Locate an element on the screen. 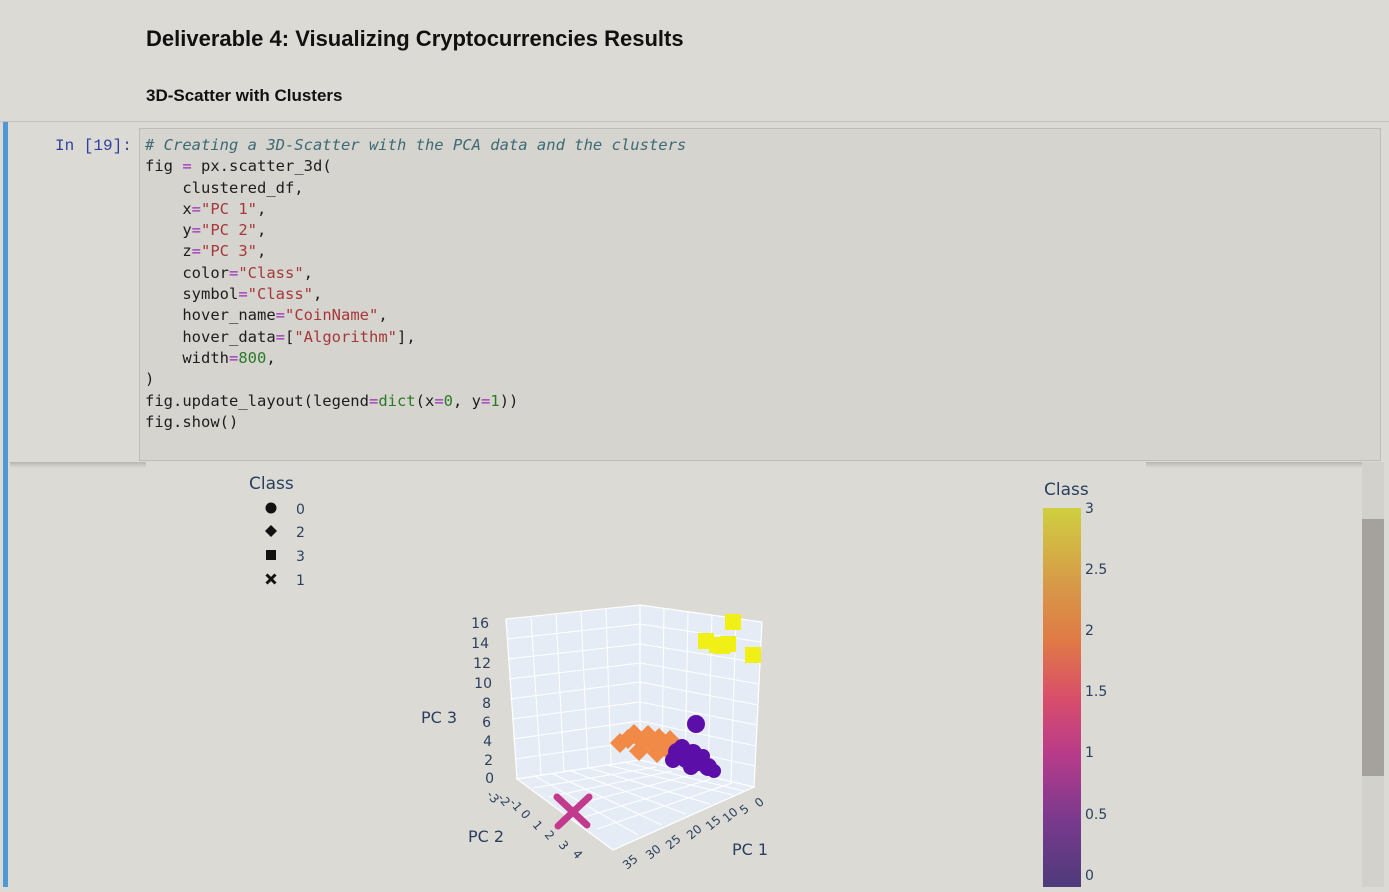  svg-text: 0.5 is located at coordinates (1096, 815).